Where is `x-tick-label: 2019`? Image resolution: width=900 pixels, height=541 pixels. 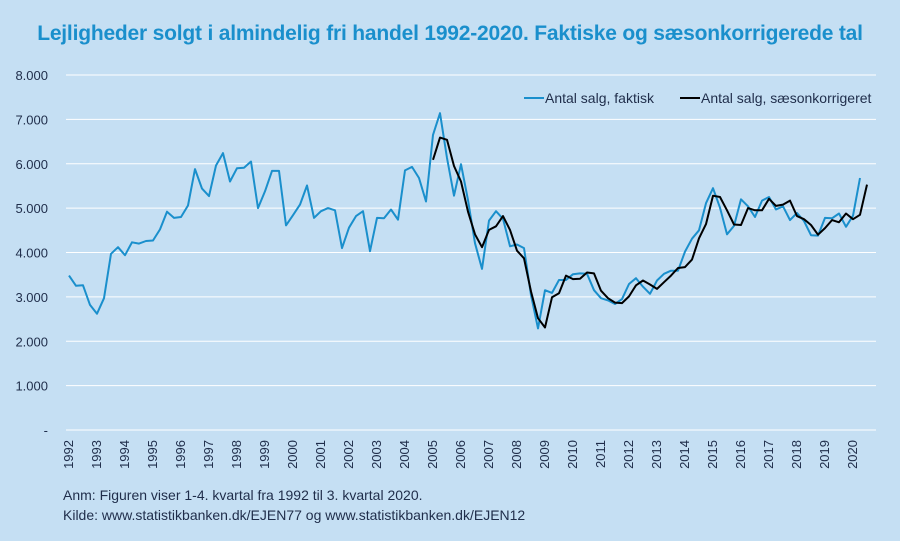
x-tick-label: 2019 is located at coordinates (824, 454).